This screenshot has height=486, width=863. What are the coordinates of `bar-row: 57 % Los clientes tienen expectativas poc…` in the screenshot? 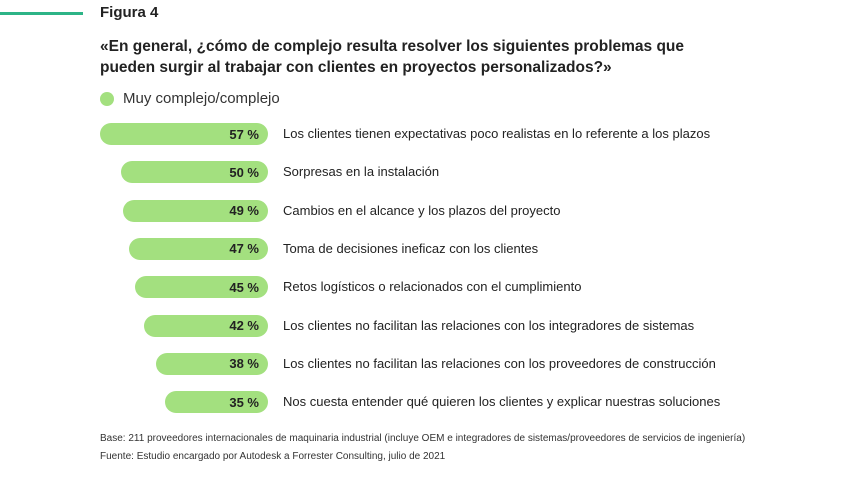 It's located at (431, 134).